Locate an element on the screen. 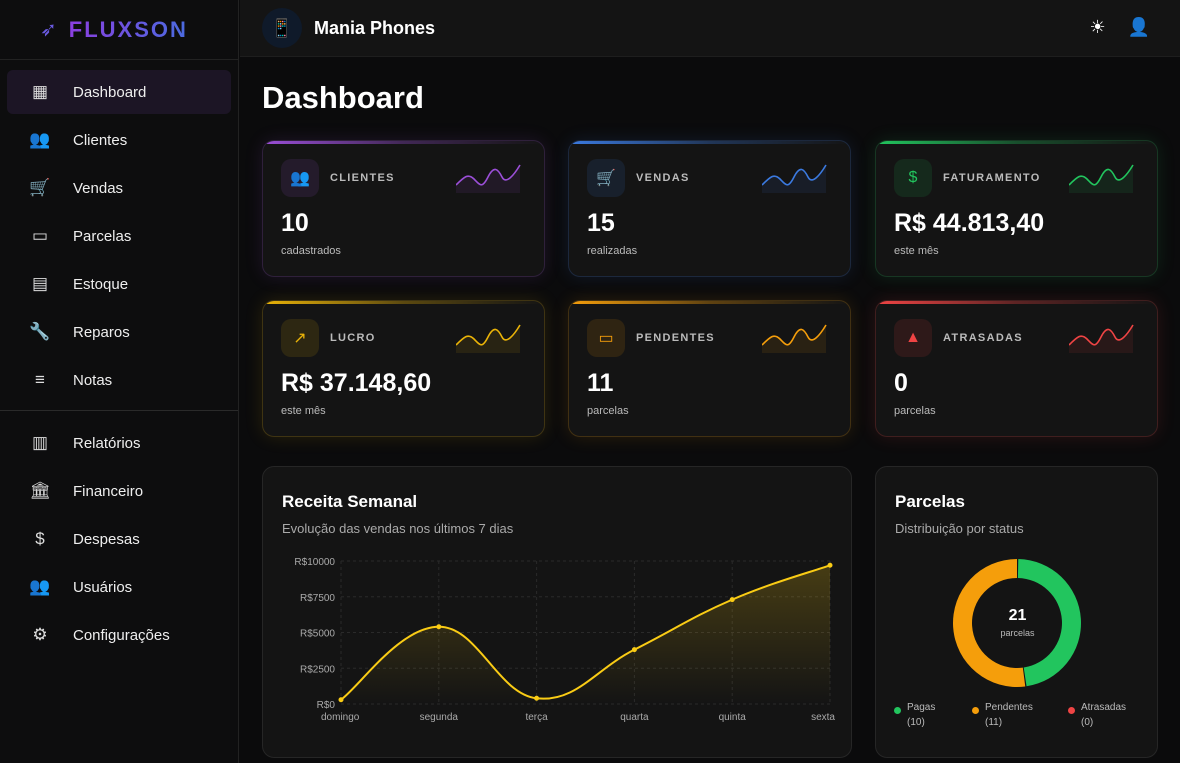 The height and width of the screenshot is (763, 1180). store-name: Mania Phones is located at coordinates (375, 27).